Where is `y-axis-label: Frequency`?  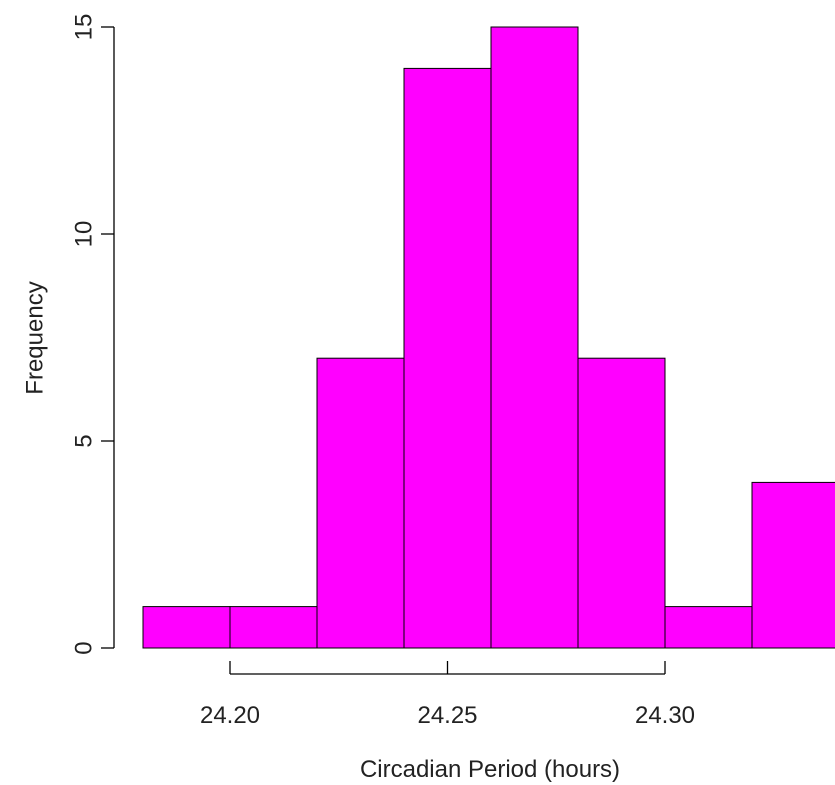 y-axis-label: Frequency is located at coordinates (35, 337).